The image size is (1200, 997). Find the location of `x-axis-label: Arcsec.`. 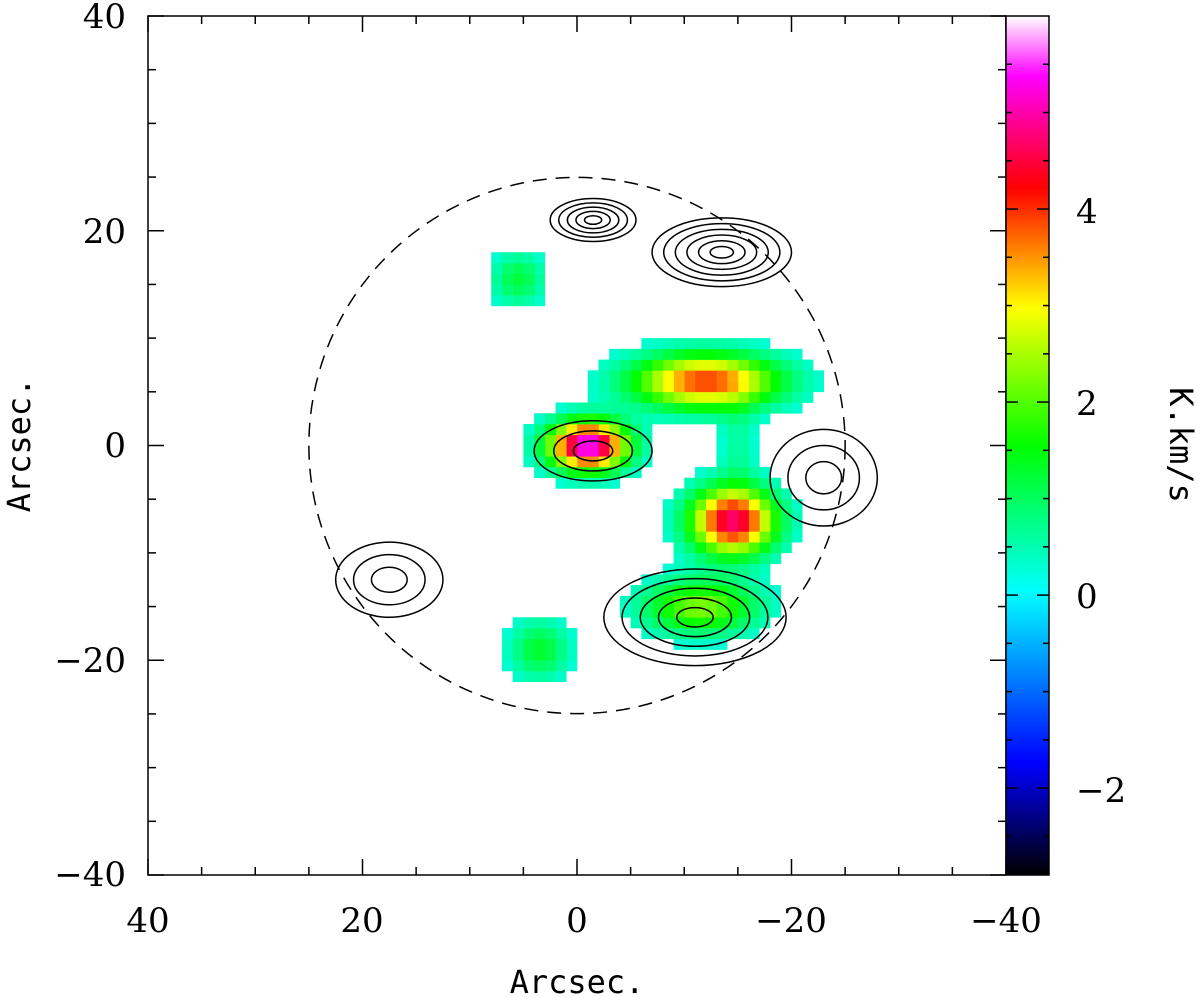

x-axis-label: Arcsec. is located at coordinates (577, 980).